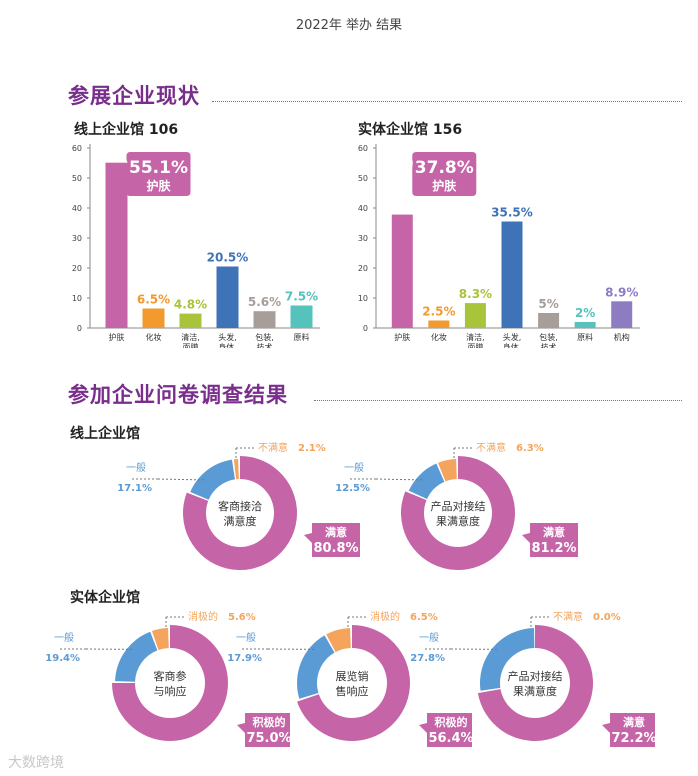  What do you see at coordinates (170, 676) in the screenshot?
I see `donut-center-label: 客商参` at bounding box center [170, 676].